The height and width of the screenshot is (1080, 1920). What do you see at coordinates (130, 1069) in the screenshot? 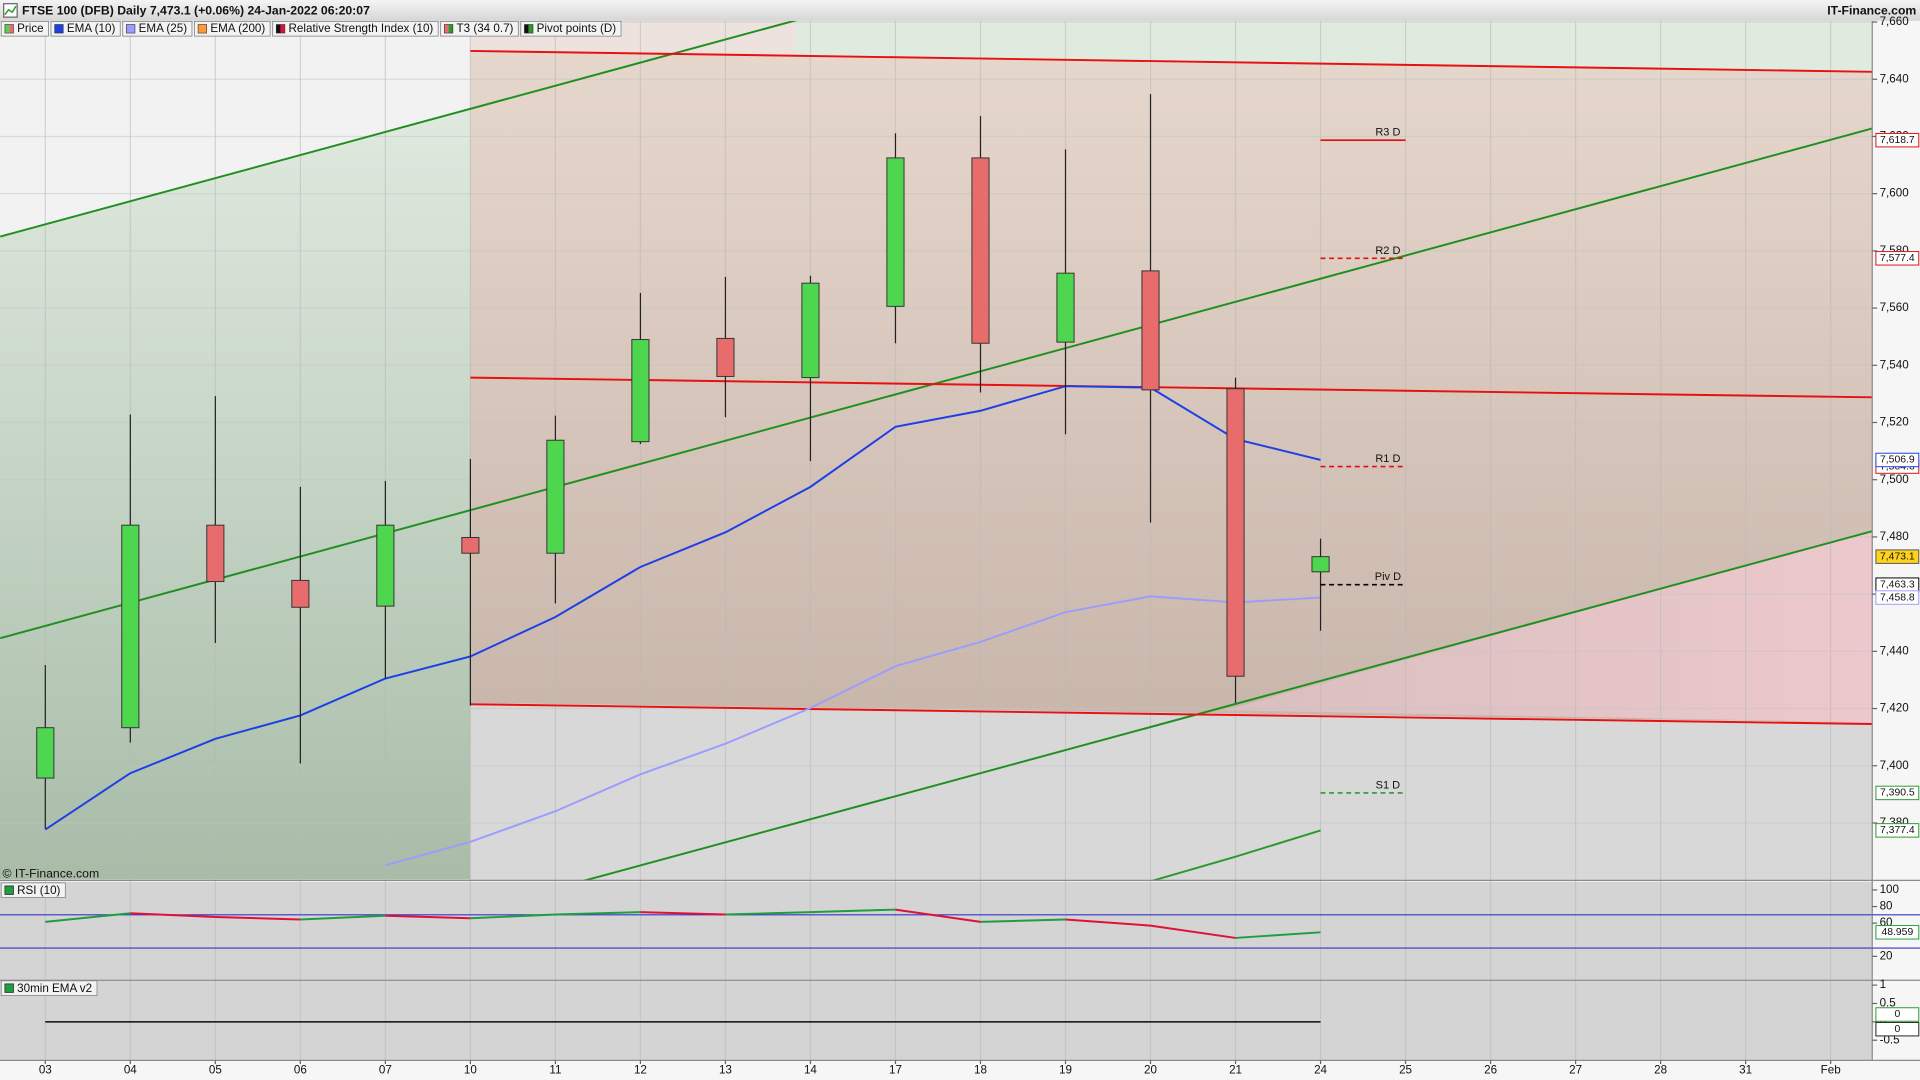
I see `x-tick-label: 04` at bounding box center [130, 1069].